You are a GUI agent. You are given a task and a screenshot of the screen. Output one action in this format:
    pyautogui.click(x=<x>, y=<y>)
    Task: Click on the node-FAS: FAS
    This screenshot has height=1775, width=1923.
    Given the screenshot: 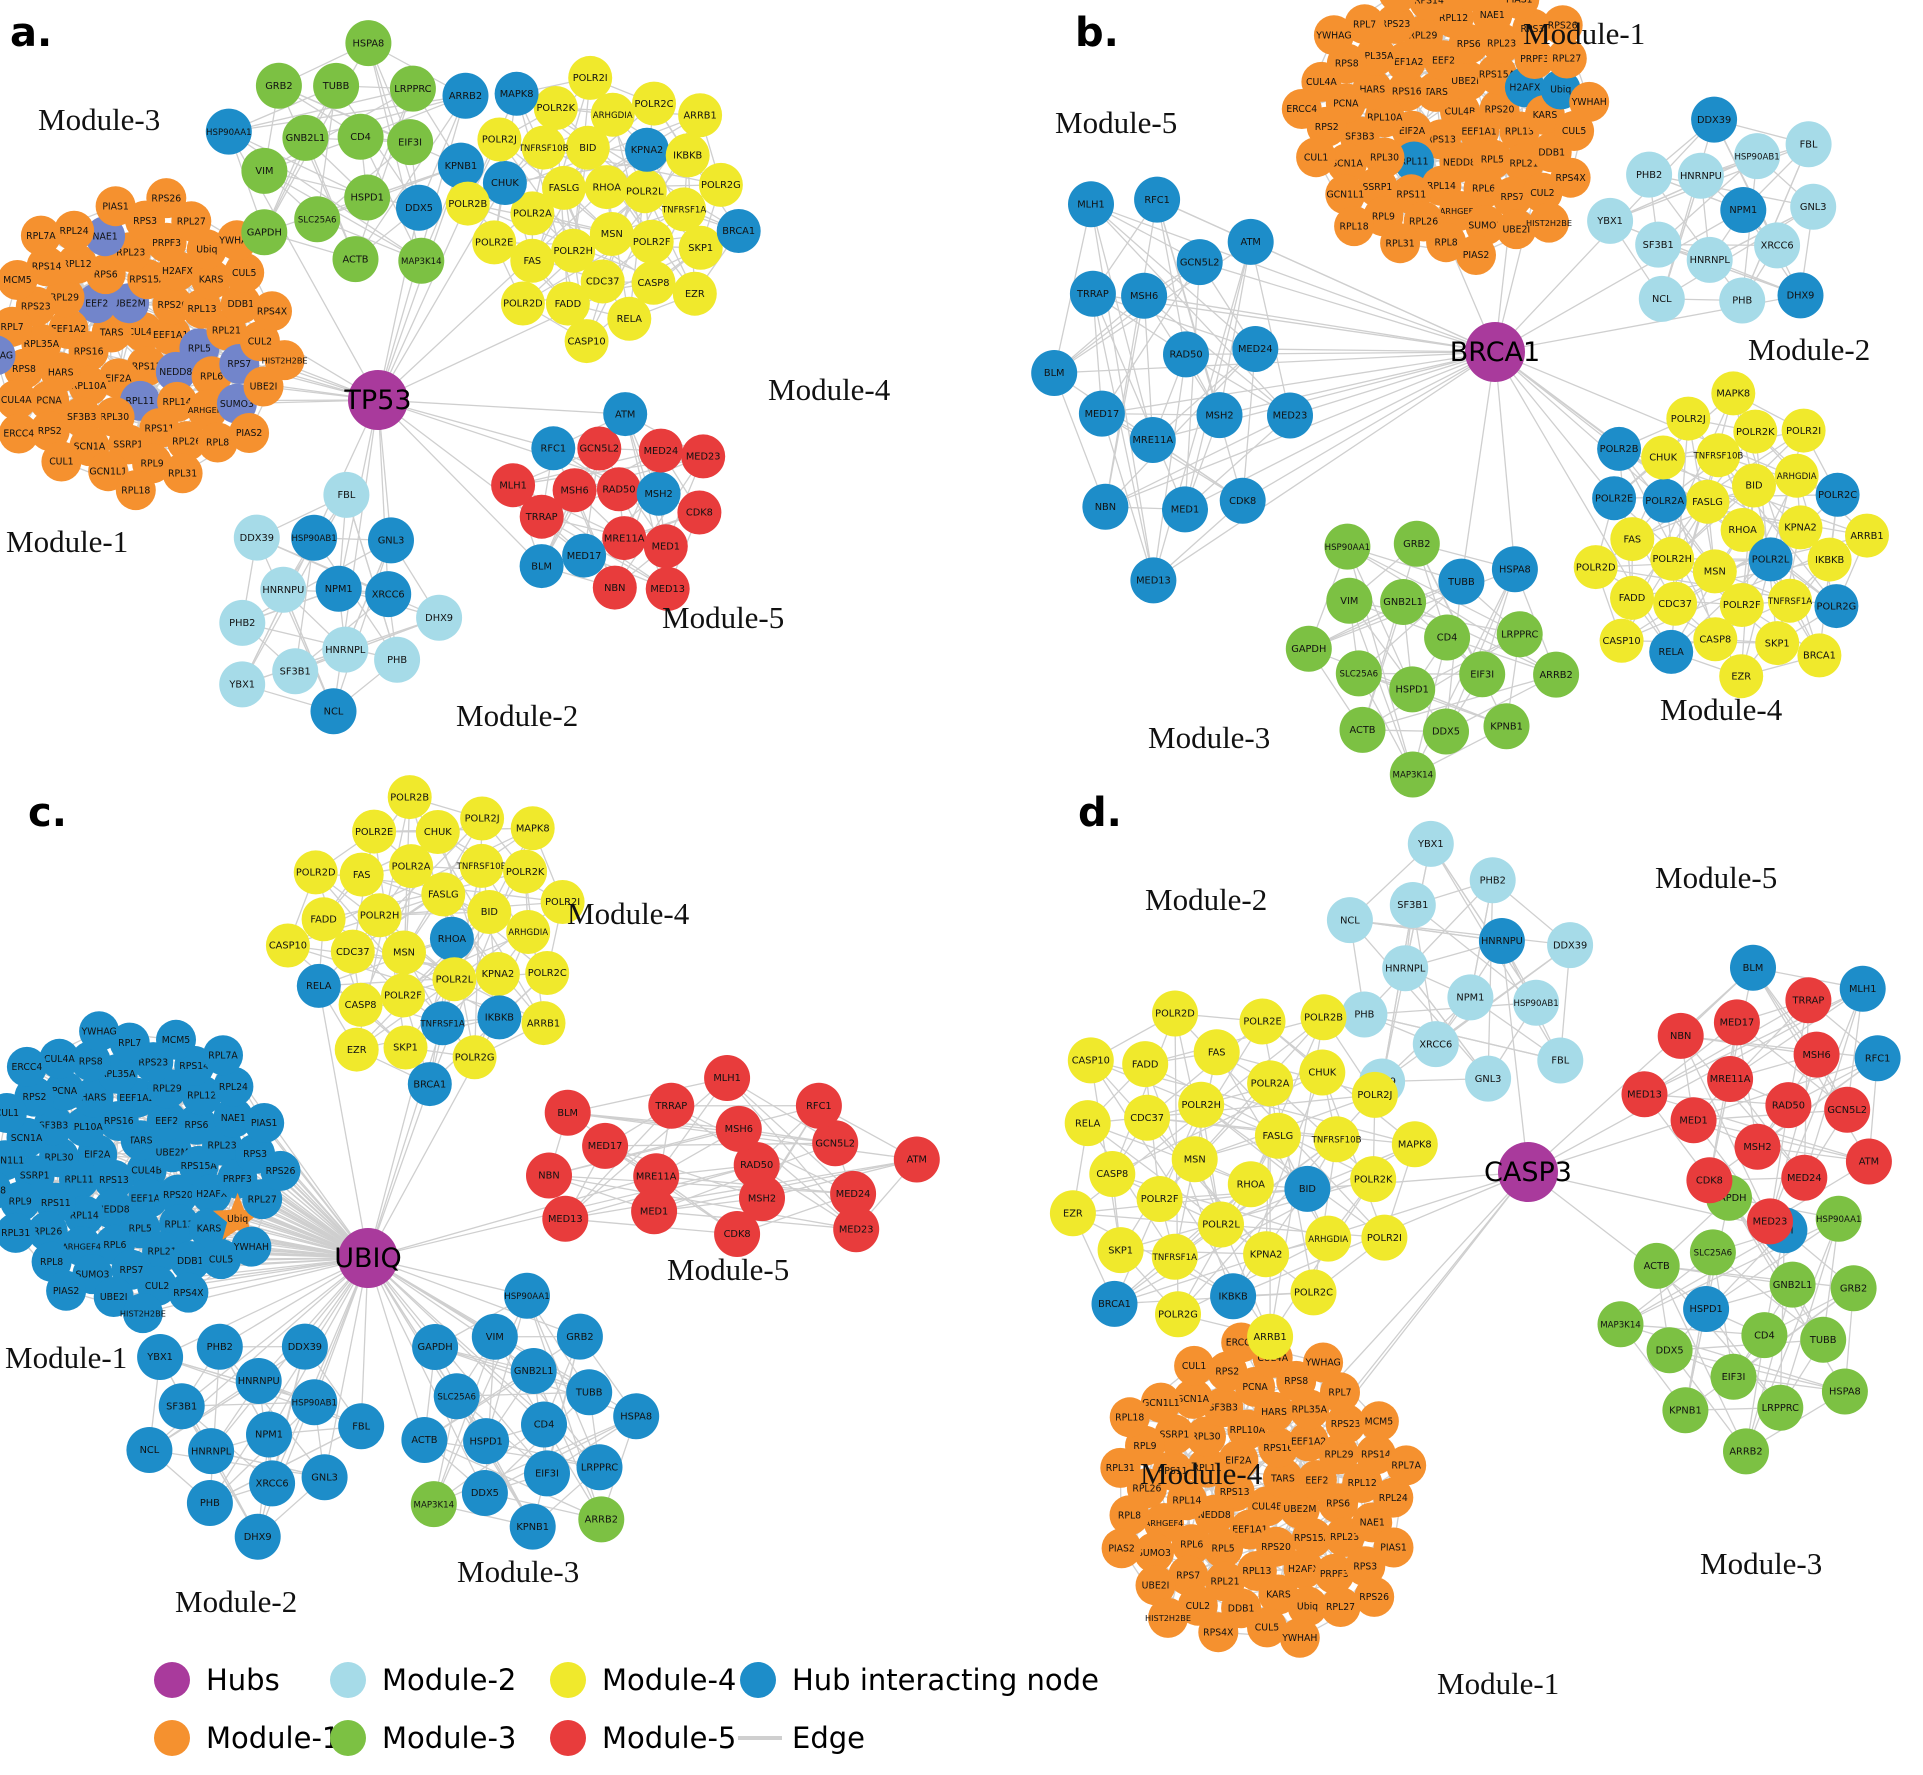 What is the action you would take?
    pyautogui.click(x=1216, y=1052)
    